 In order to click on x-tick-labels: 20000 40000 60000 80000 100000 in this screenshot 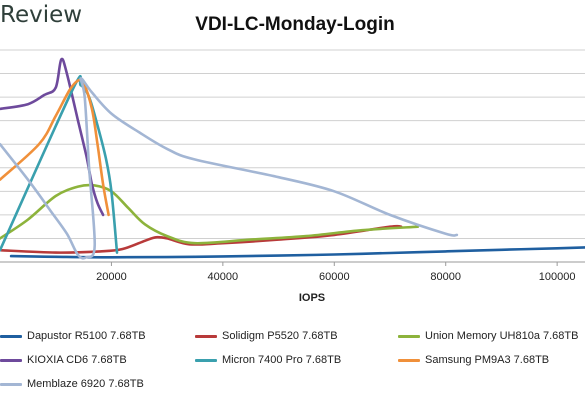, I will do `click(336, 272)`.